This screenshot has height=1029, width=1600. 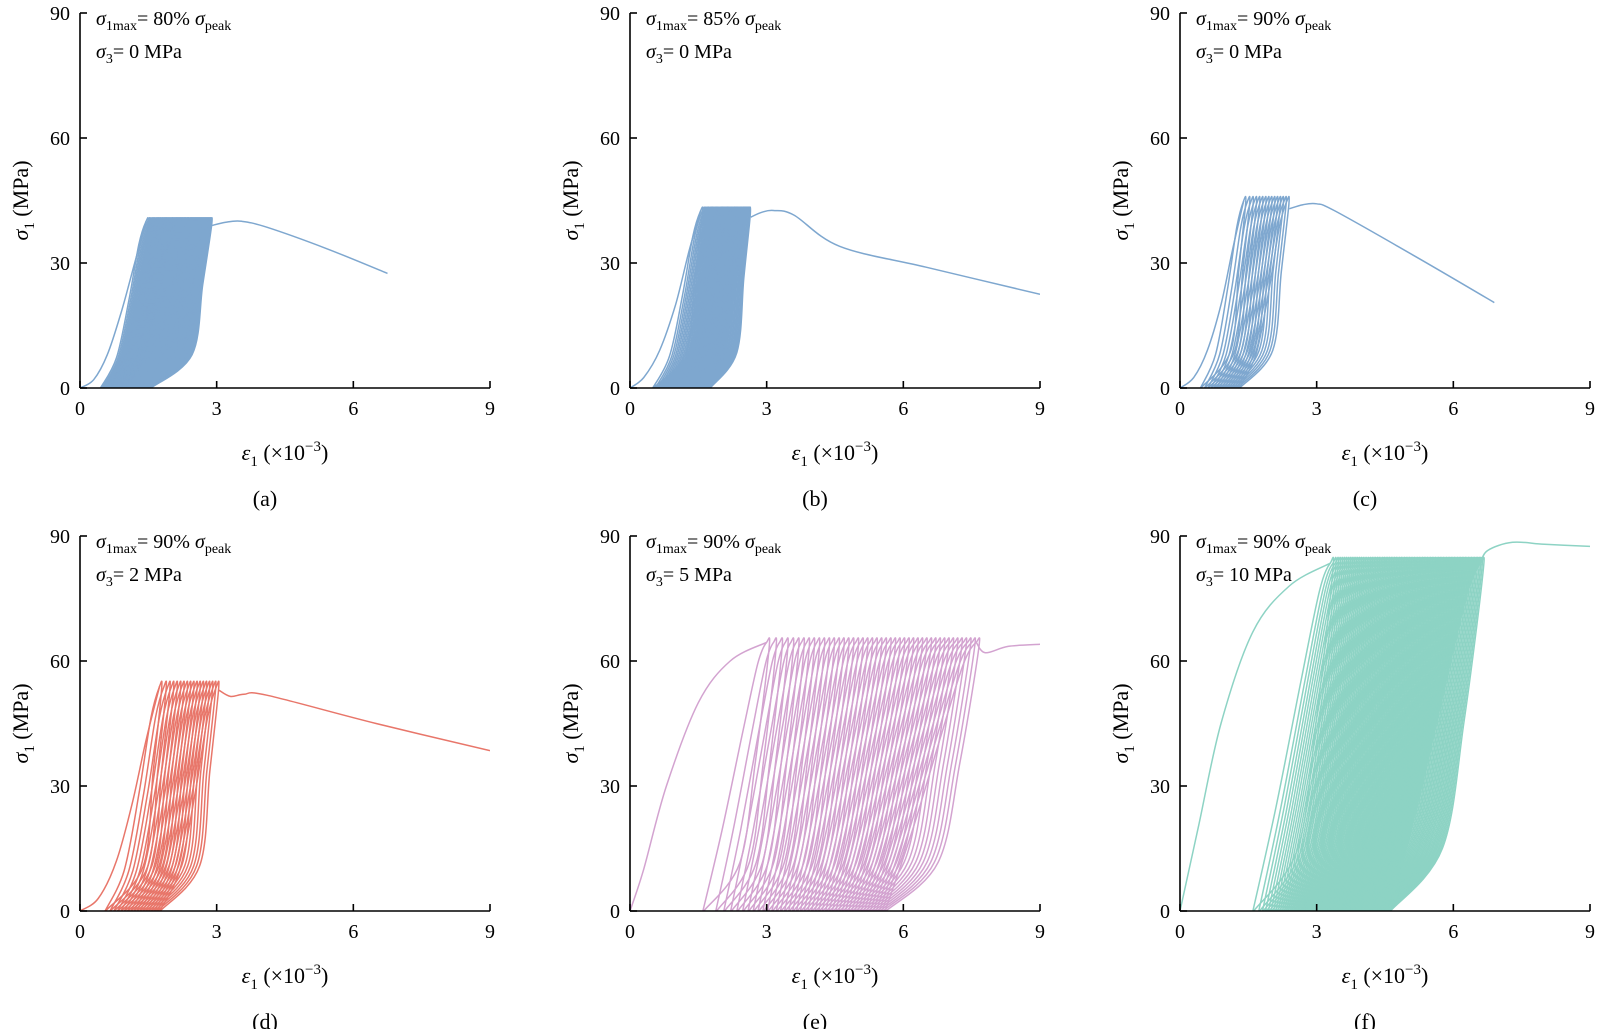 I want to click on panel-caption: (c), so click(x=1365, y=498).